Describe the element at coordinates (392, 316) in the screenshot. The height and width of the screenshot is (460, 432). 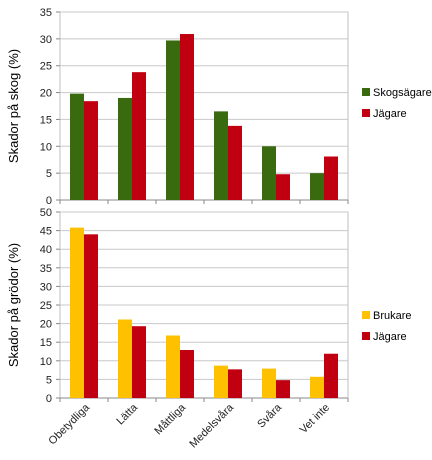
I see `legend-label-1-0: Brukare` at that location.